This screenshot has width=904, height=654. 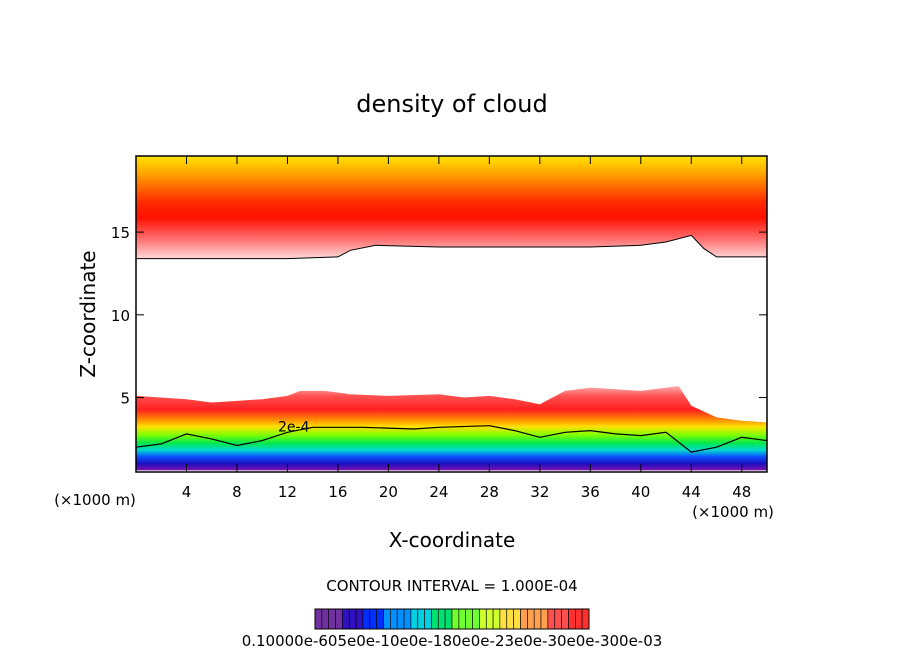 I want to click on y-tick-label: 10, so click(x=120, y=316).